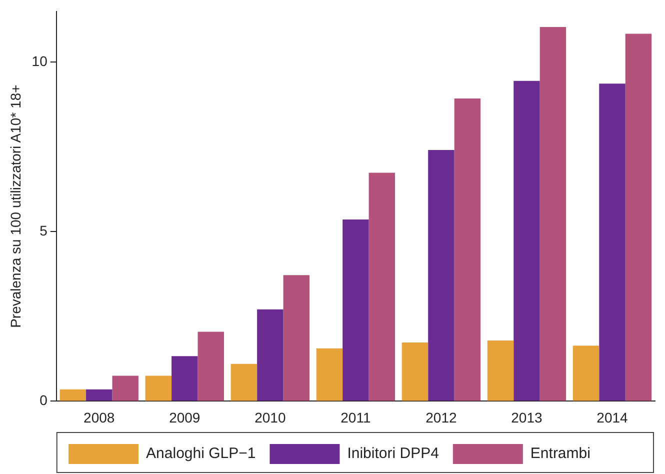 The width and height of the screenshot is (665, 474). Describe the element at coordinates (612, 417) in the screenshot. I see `x-tick-label: 2014` at that location.